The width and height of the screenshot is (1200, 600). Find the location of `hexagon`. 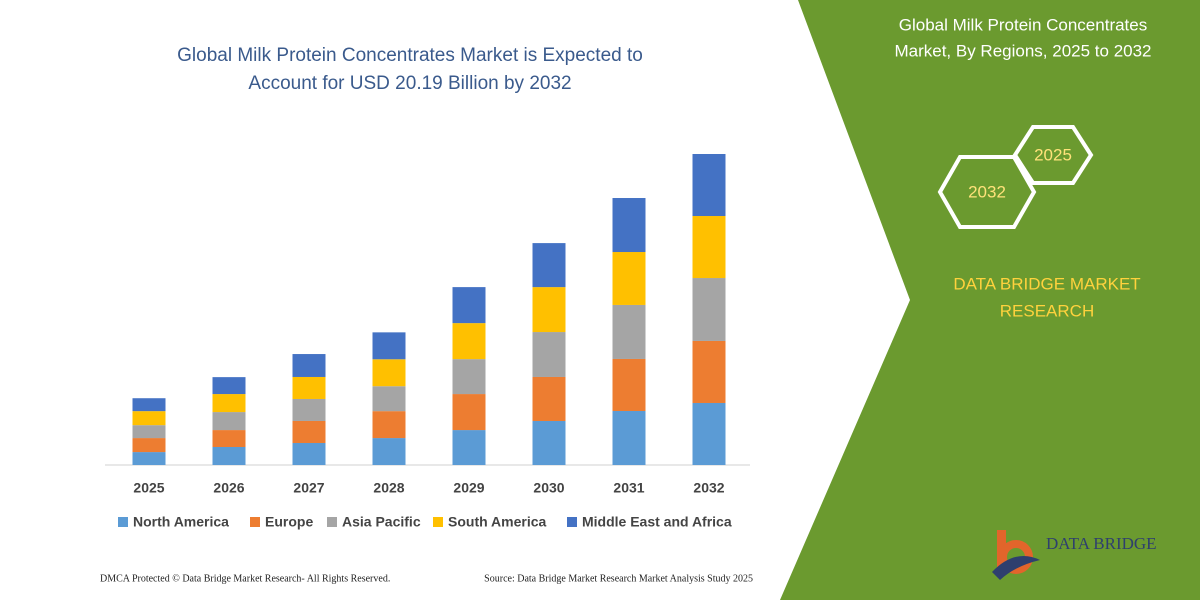

hexagon is located at coordinates (1053, 155).